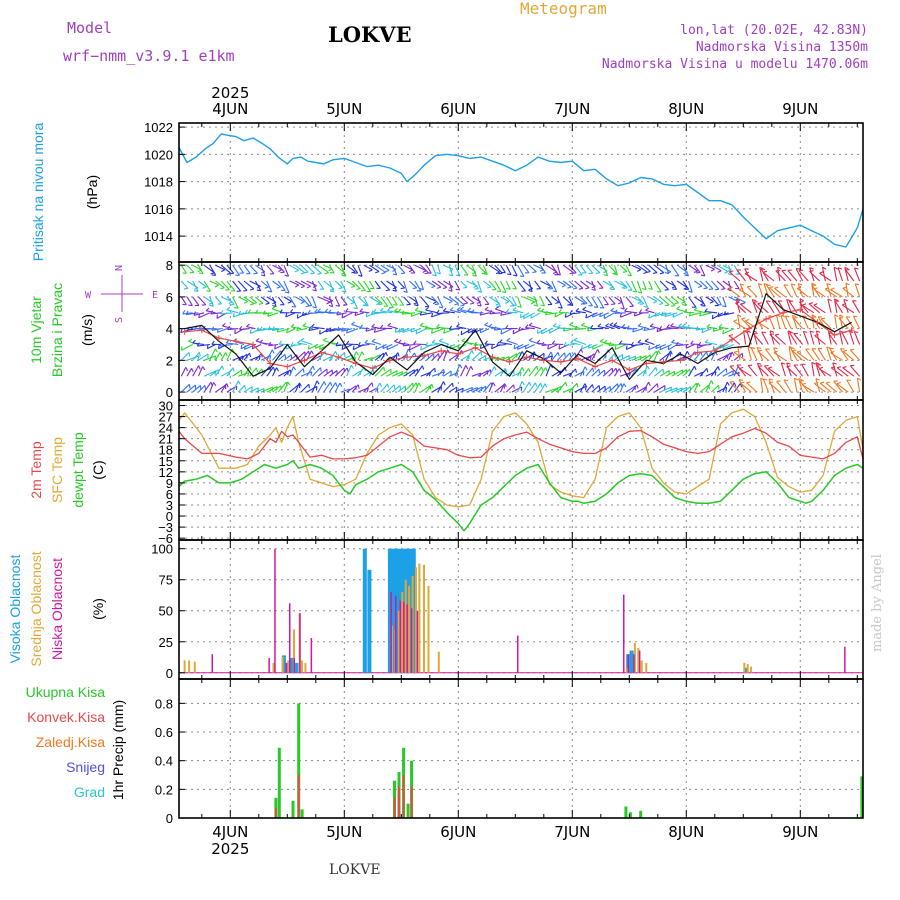 This screenshot has width=900, height=900. Describe the element at coordinates (404, 637) in the screenshot. I see `low-cloud-bar` at that location.